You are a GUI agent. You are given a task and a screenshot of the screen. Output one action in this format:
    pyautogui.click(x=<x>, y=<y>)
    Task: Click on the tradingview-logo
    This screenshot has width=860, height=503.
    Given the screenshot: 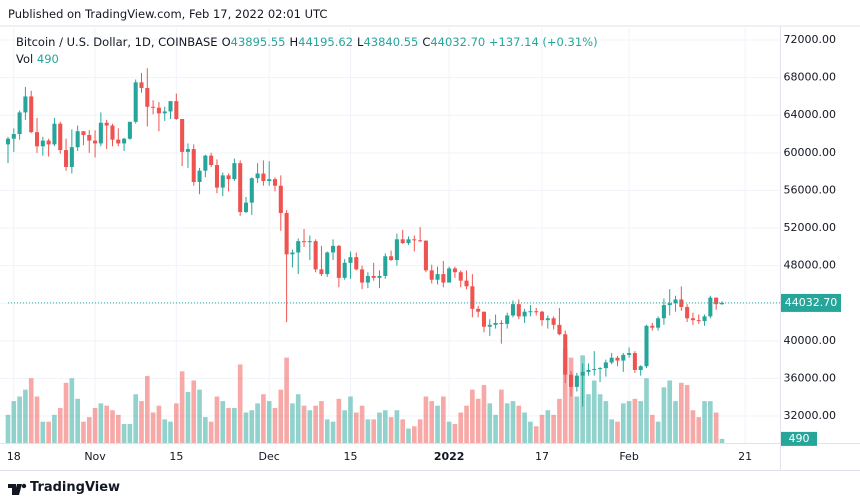 What is the action you would take?
    pyautogui.click(x=17, y=489)
    